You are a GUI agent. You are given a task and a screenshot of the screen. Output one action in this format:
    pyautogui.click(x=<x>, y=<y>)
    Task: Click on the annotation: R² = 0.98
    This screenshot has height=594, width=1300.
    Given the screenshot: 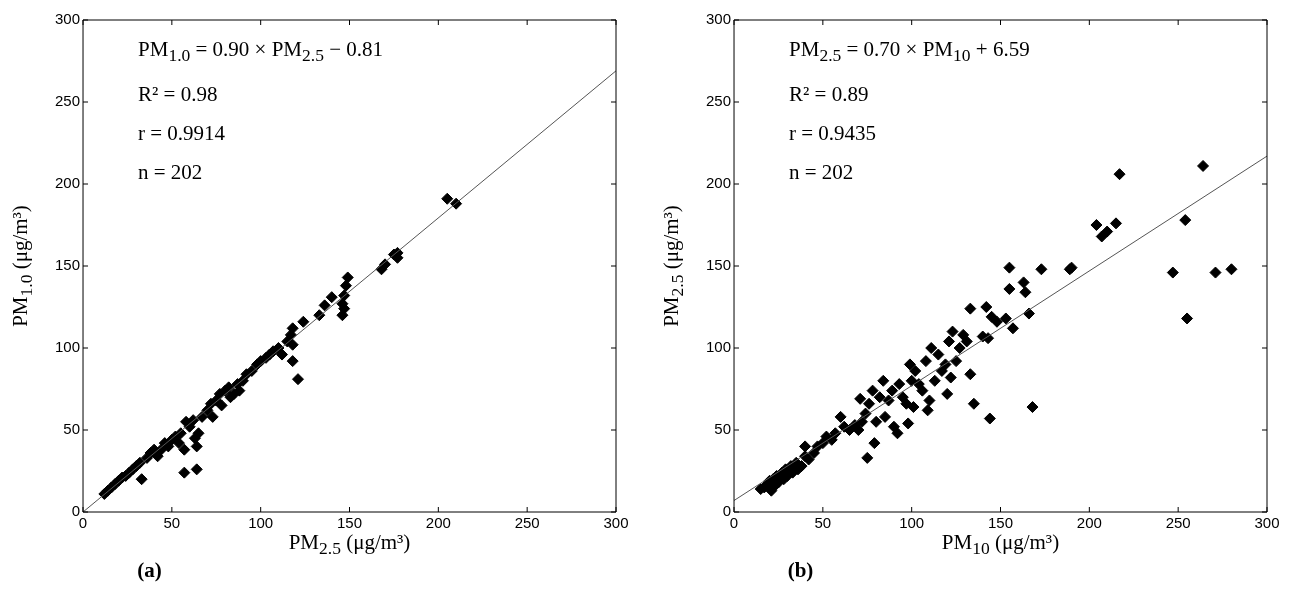 What is the action you would take?
    pyautogui.click(x=178, y=95)
    